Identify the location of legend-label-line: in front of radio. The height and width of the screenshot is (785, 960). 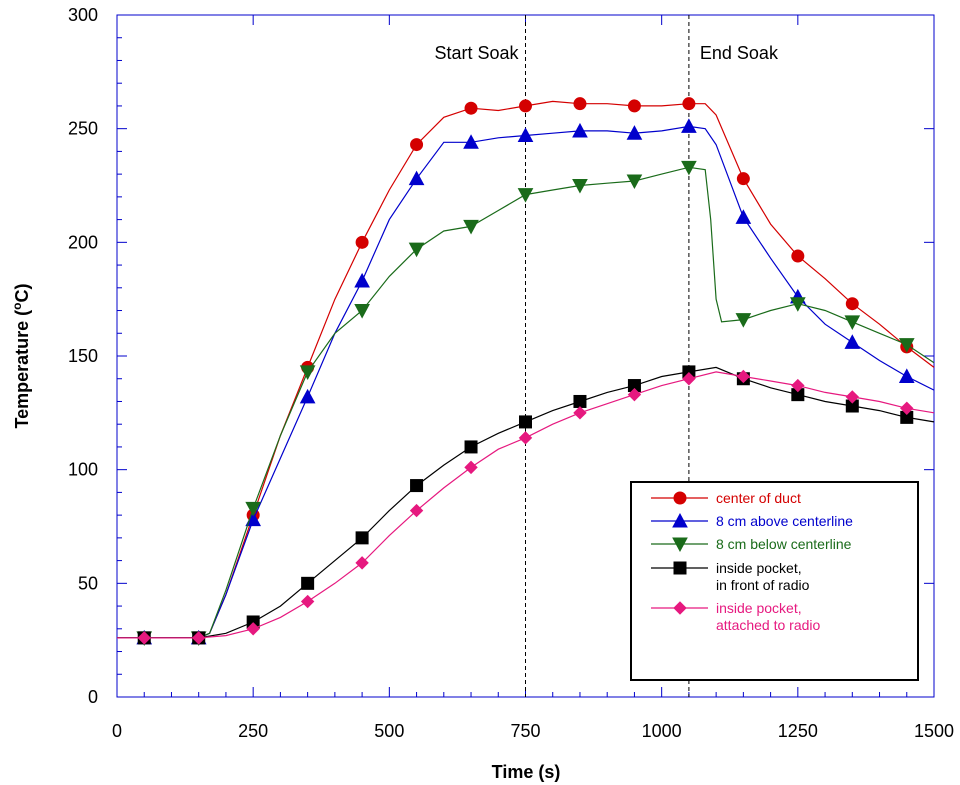
(763, 585).